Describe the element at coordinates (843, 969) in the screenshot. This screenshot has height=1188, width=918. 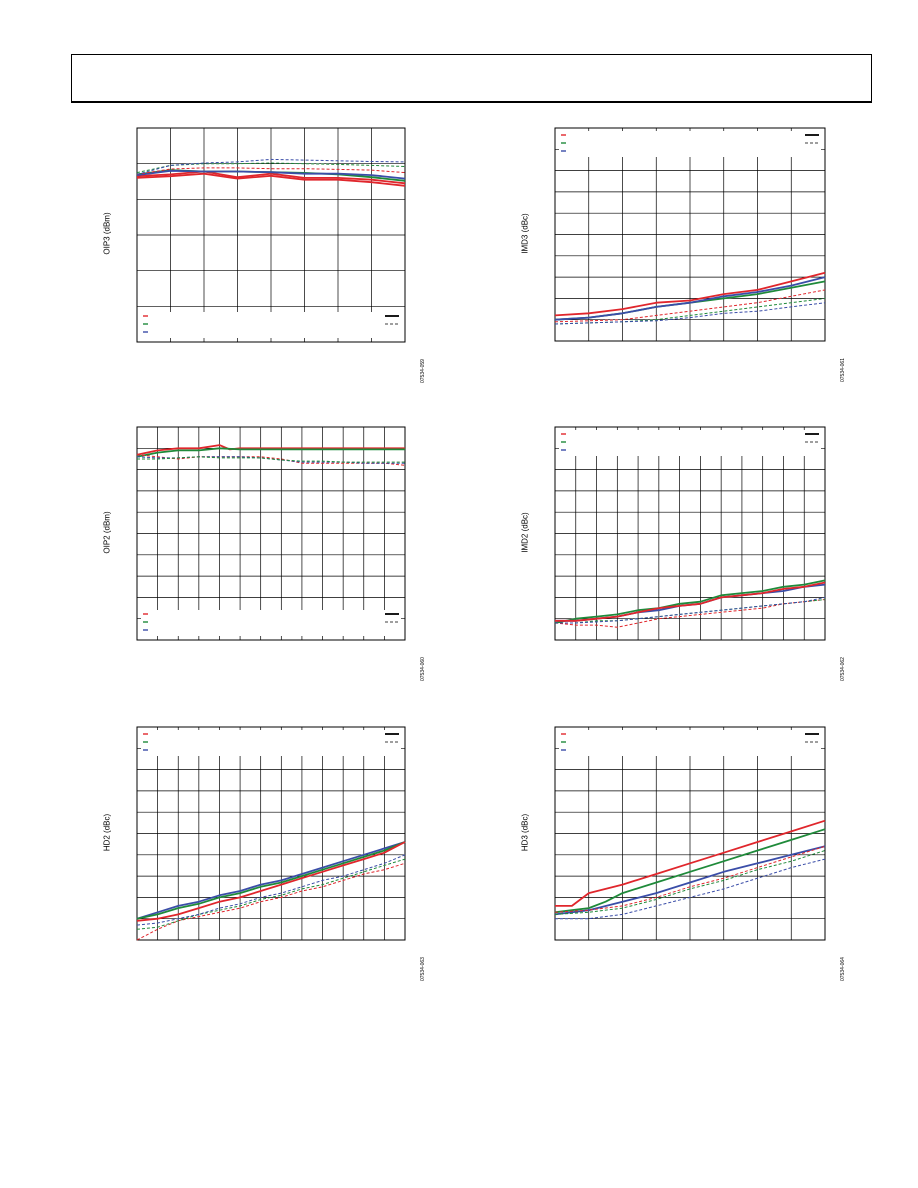
I see `figure-id: 07534-064` at that location.